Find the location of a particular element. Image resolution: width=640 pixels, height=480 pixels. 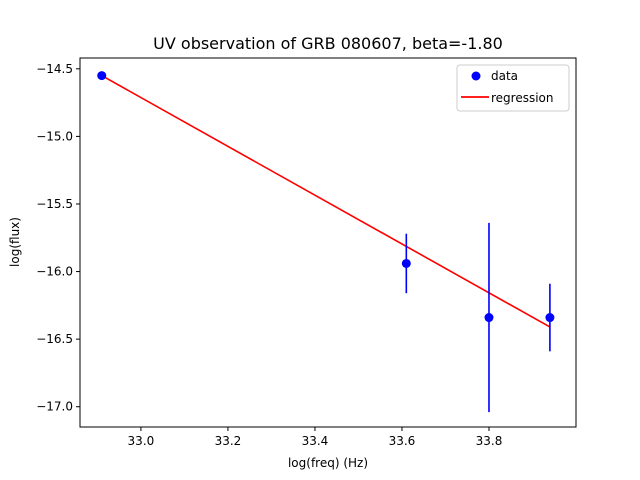

x-tick-label: 33.8 is located at coordinates (489, 441).